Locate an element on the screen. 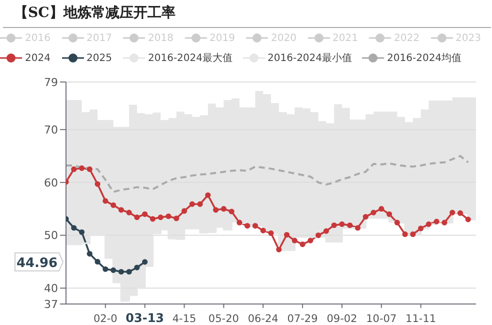  y-tick-label: 79 is located at coordinates (51, 82).